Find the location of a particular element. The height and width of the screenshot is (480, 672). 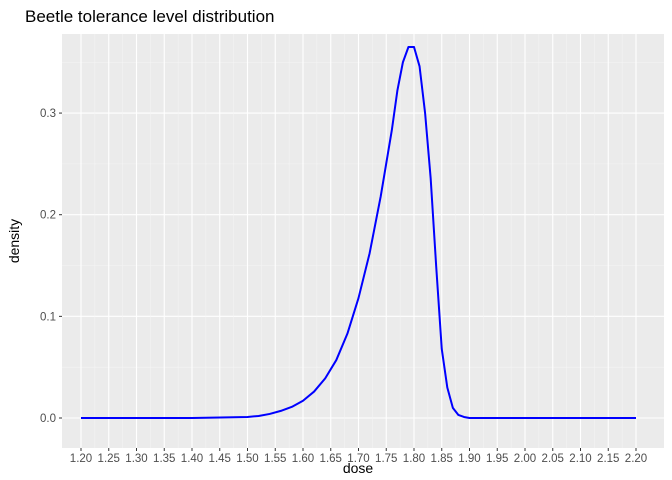

x-tick-label: 1.65 is located at coordinates (331, 459).